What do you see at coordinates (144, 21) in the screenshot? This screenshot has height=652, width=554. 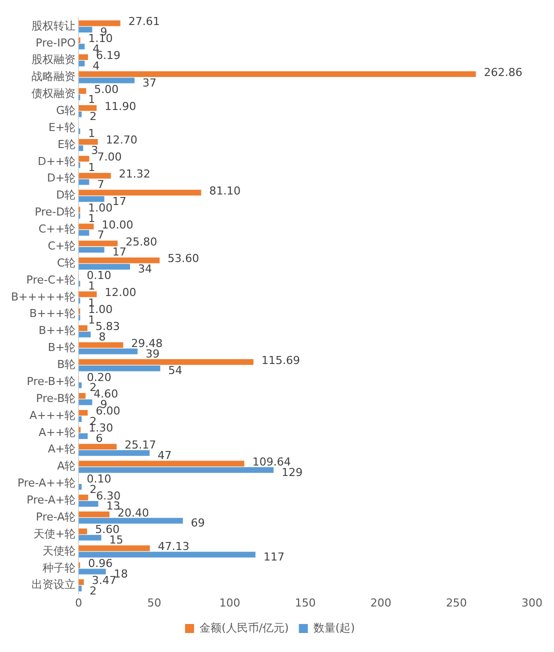 I see `data-label: 27.61` at bounding box center [144, 21].